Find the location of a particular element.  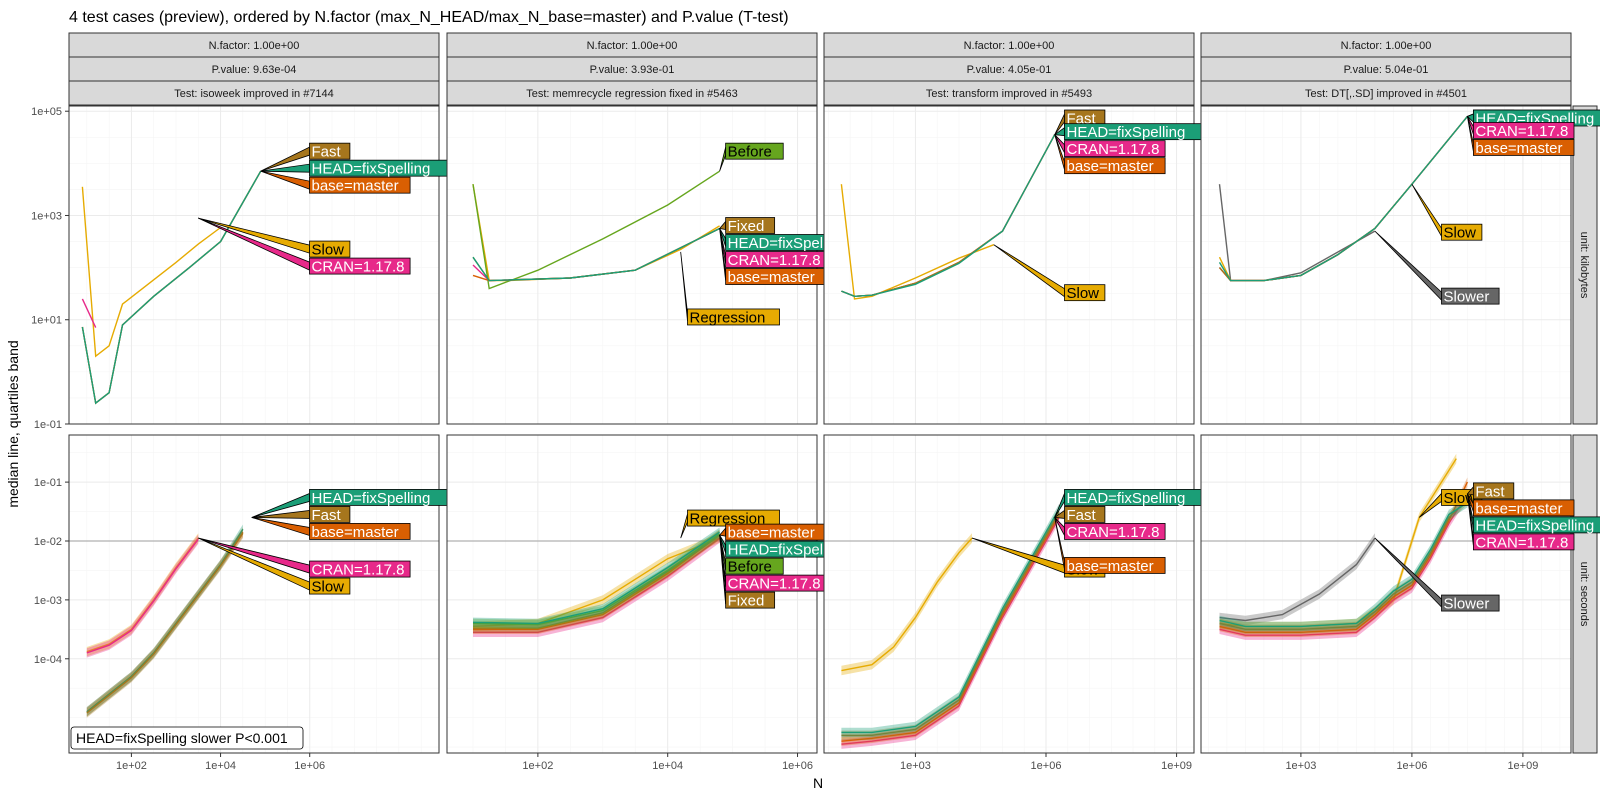

y-tick-label: 1e-04 is located at coordinates (48, 660).